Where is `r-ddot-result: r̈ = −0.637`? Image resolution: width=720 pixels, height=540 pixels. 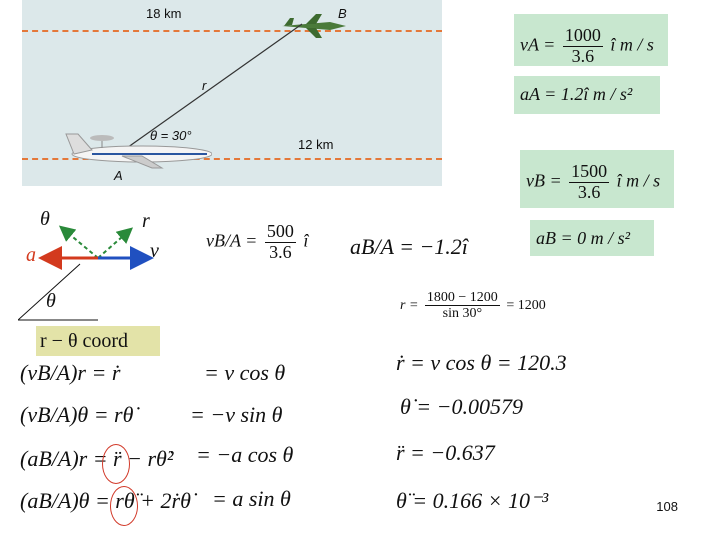 r-ddot-result: r̈ = −0.637 is located at coordinates (445, 452).